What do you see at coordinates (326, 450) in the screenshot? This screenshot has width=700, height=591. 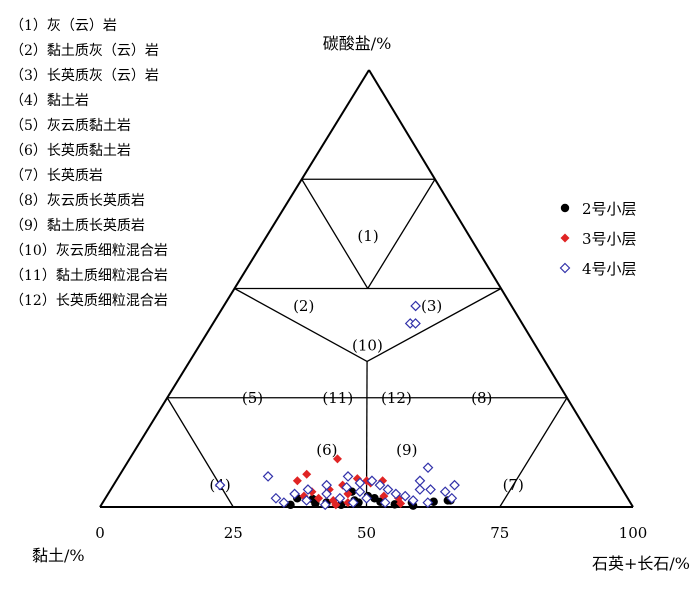 I see `region-label: (6)` at bounding box center [326, 450].